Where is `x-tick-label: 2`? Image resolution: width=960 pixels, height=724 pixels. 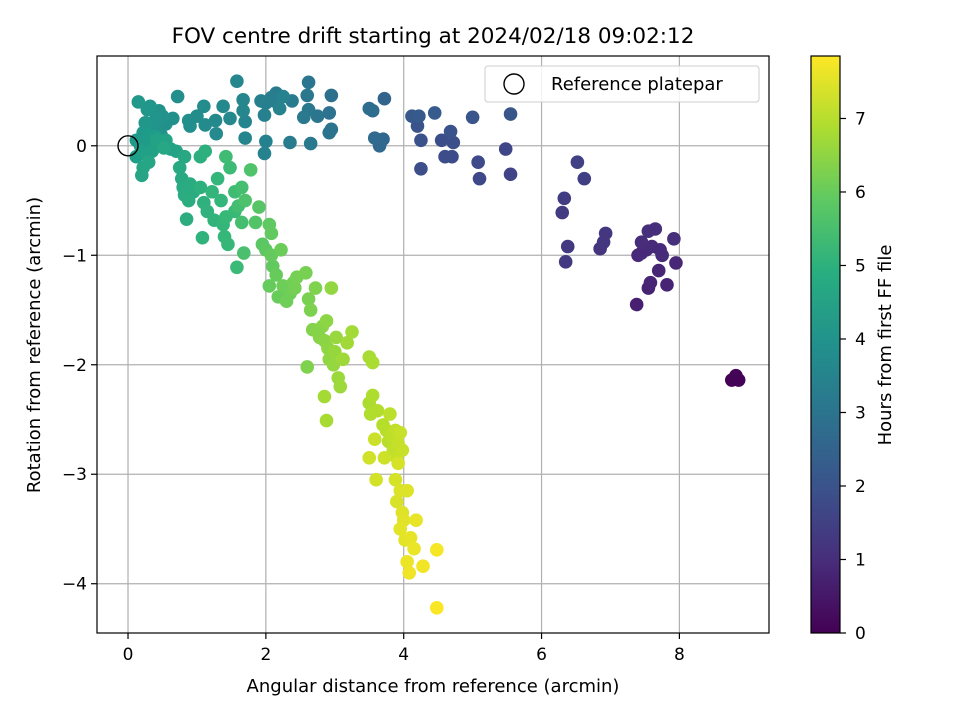 x-tick-label: 2 is located at coordinates (265, 655).